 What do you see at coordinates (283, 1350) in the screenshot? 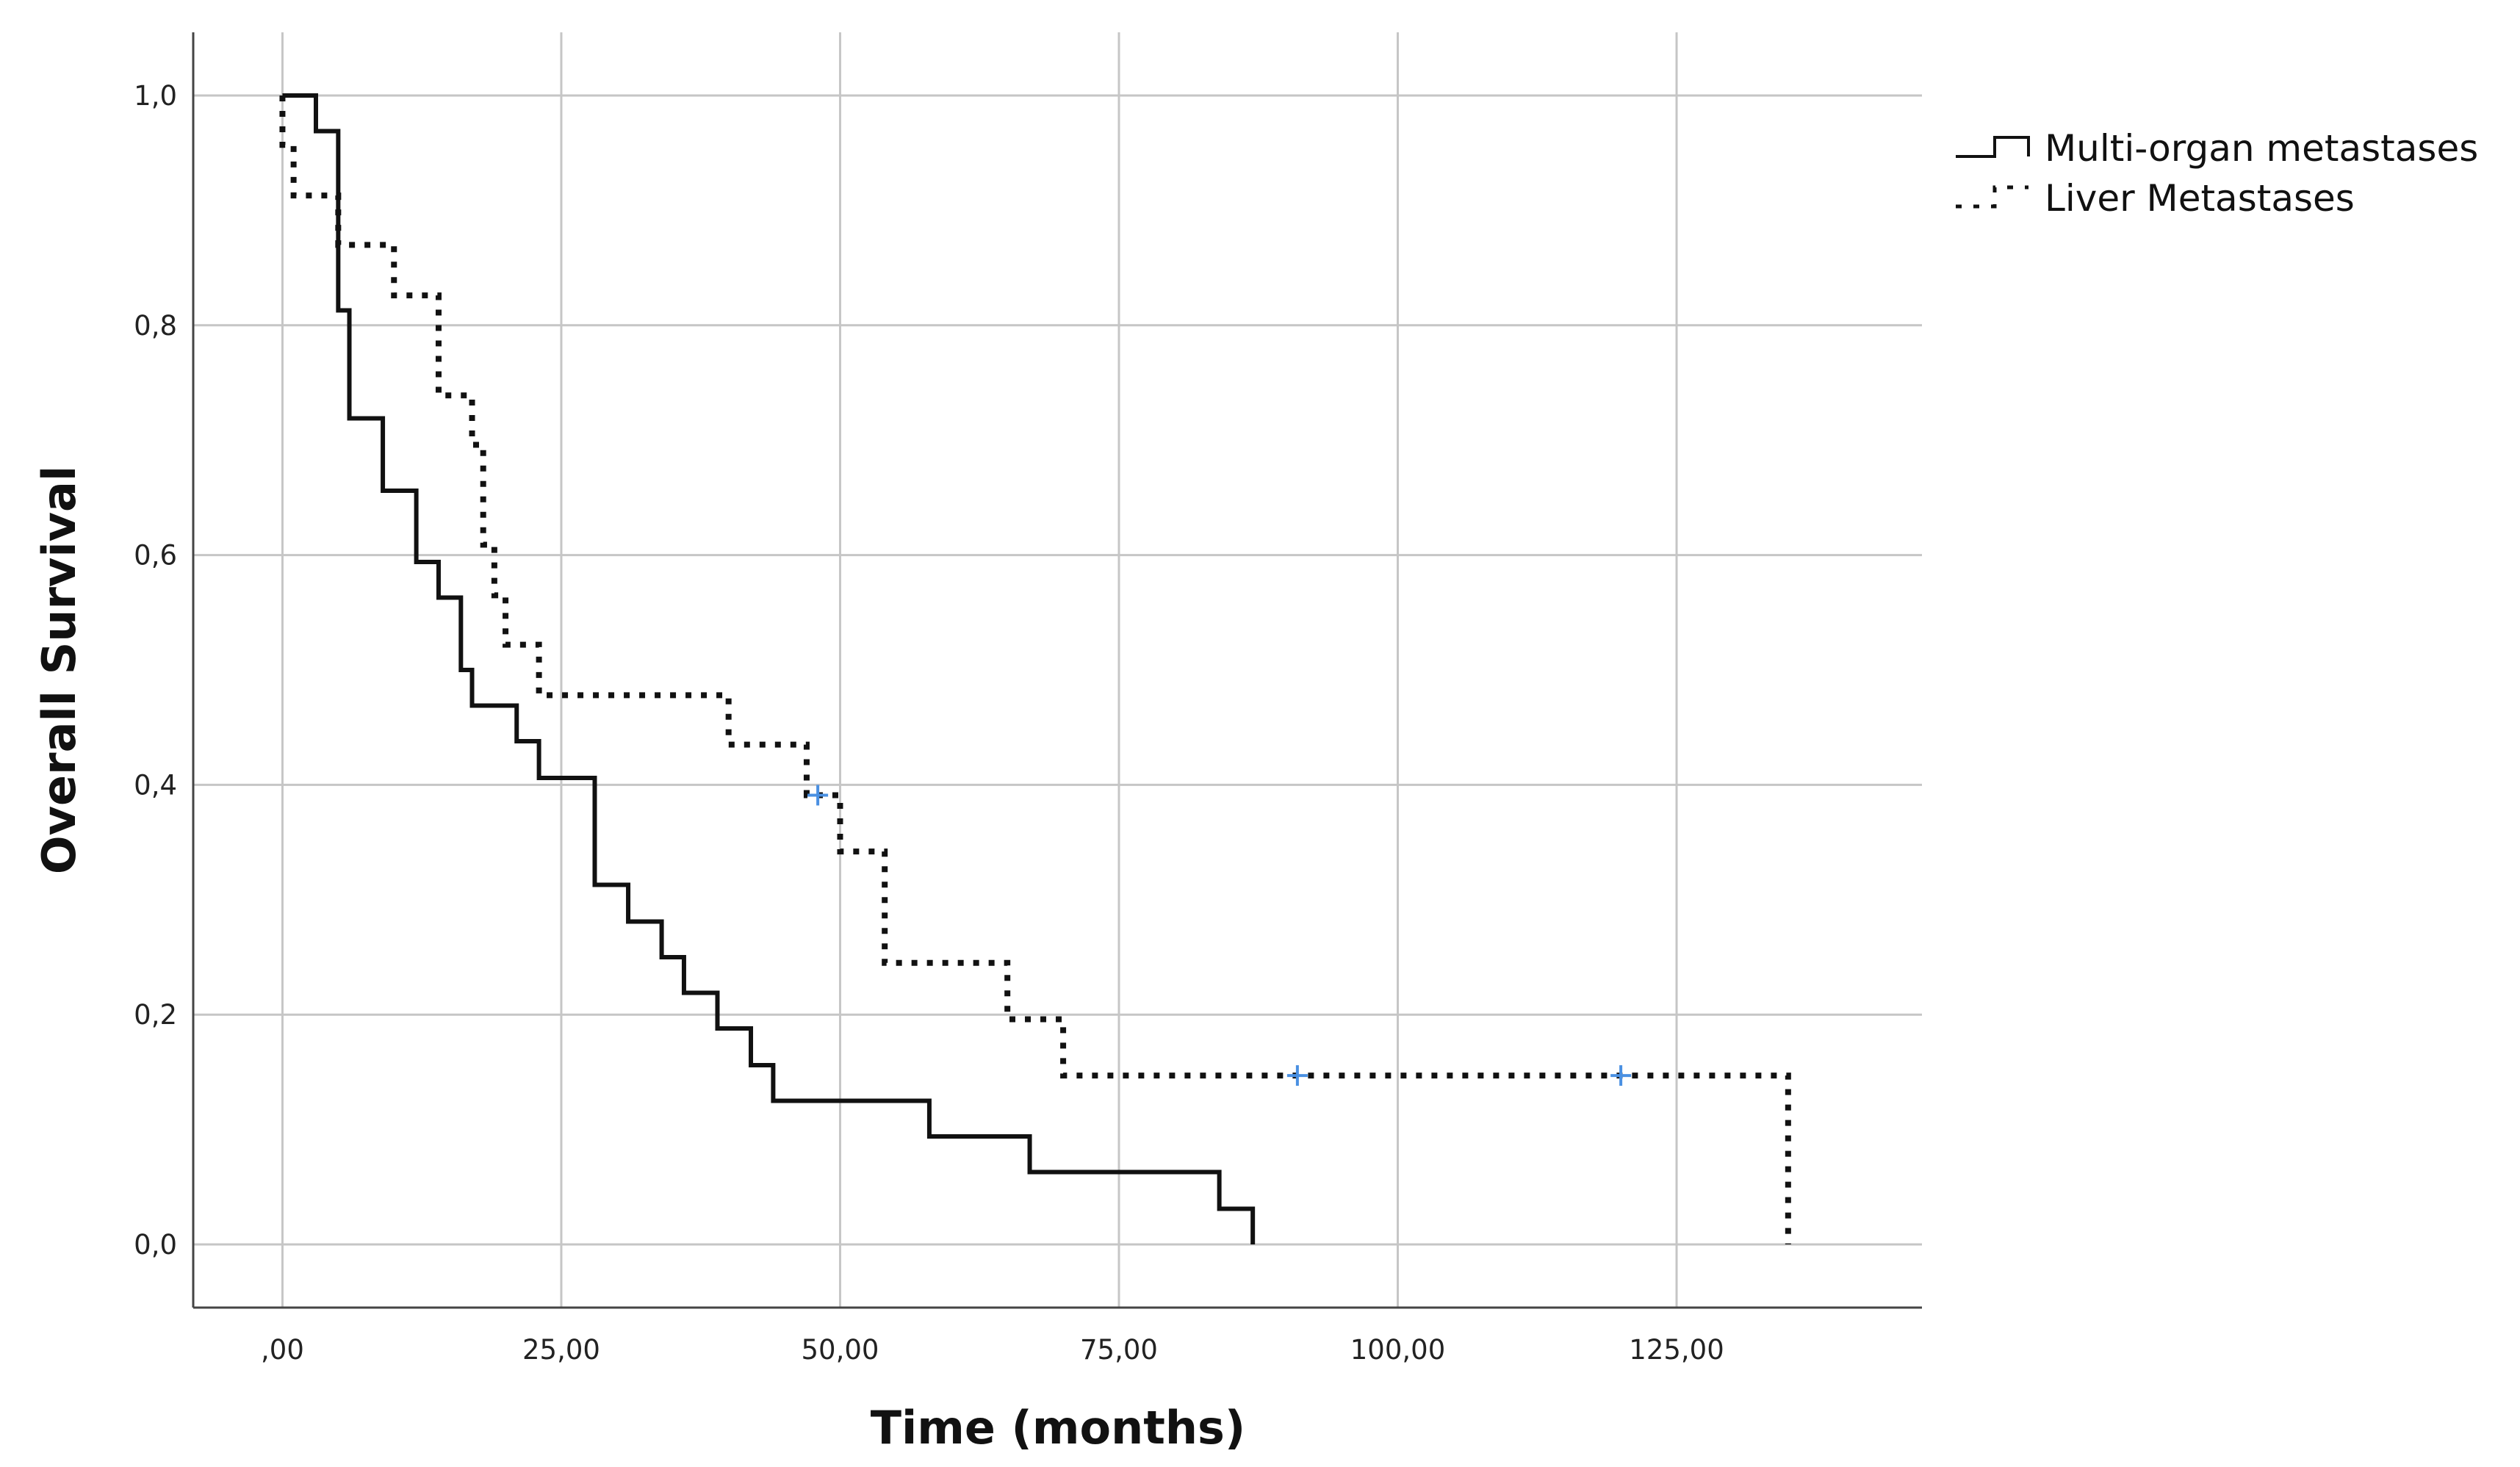
I see `x-tick-label: ,00` at bounding box center [283, 1350].